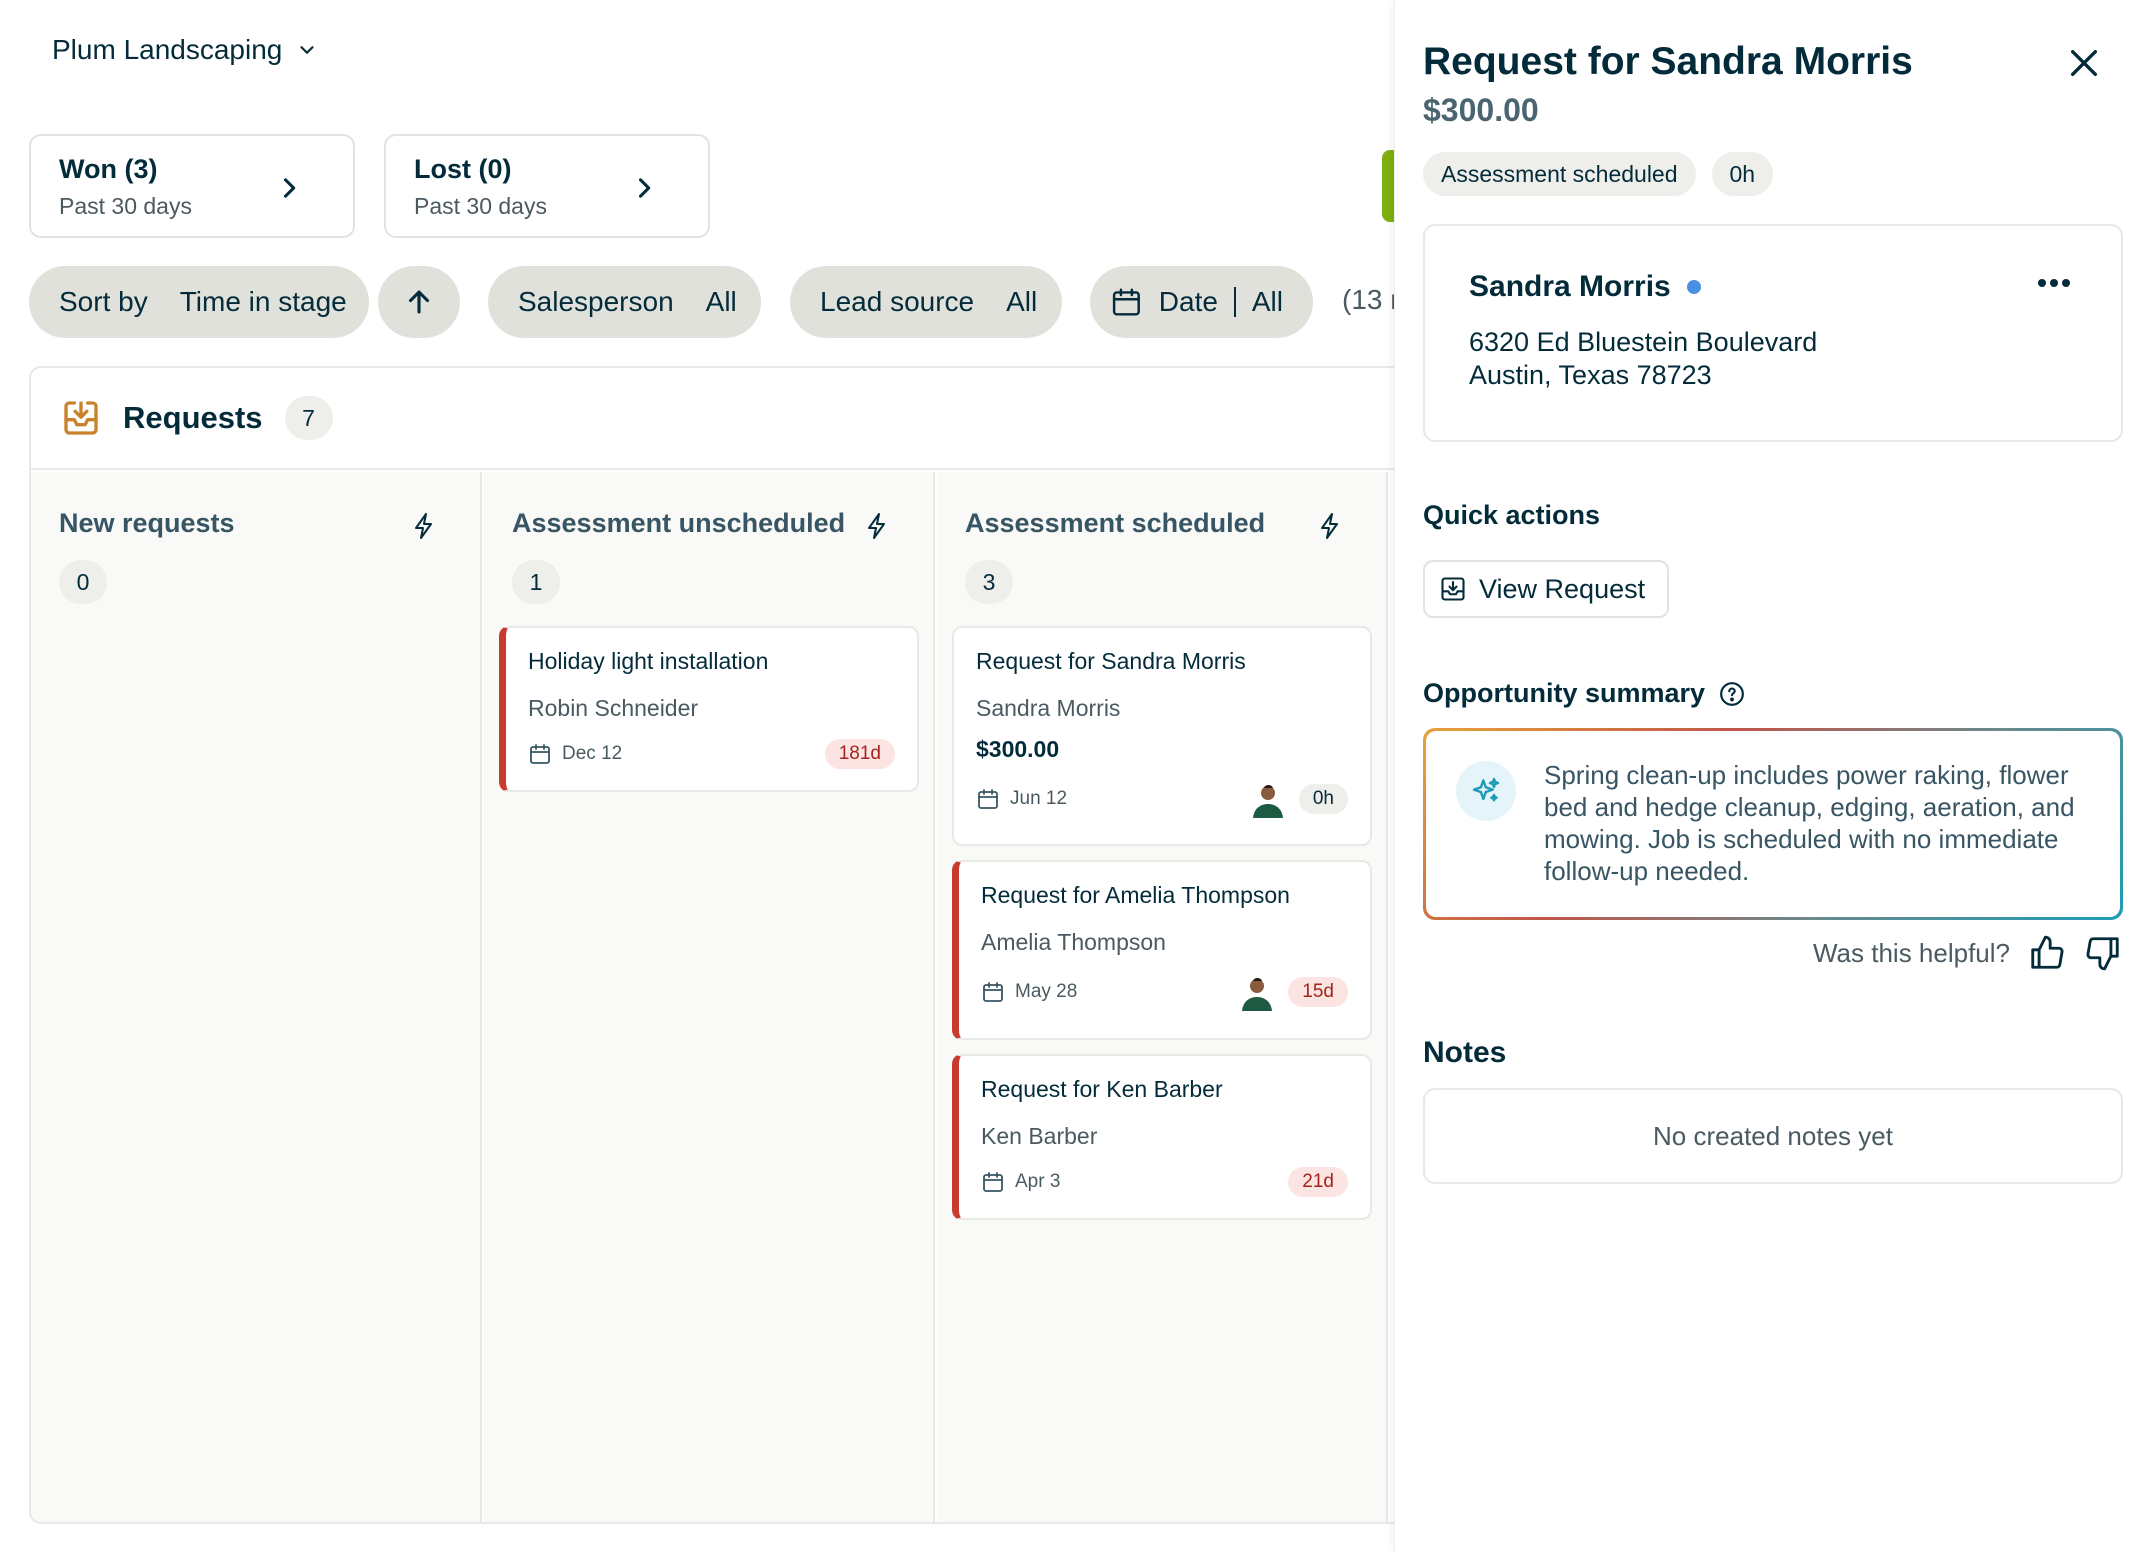 The height and width of the screenshot is (1552, 2150). Describe the element at coordinates (480, 206) in the screenshot. I see `lost-stat-subtitle: Past 30 days` at that location.